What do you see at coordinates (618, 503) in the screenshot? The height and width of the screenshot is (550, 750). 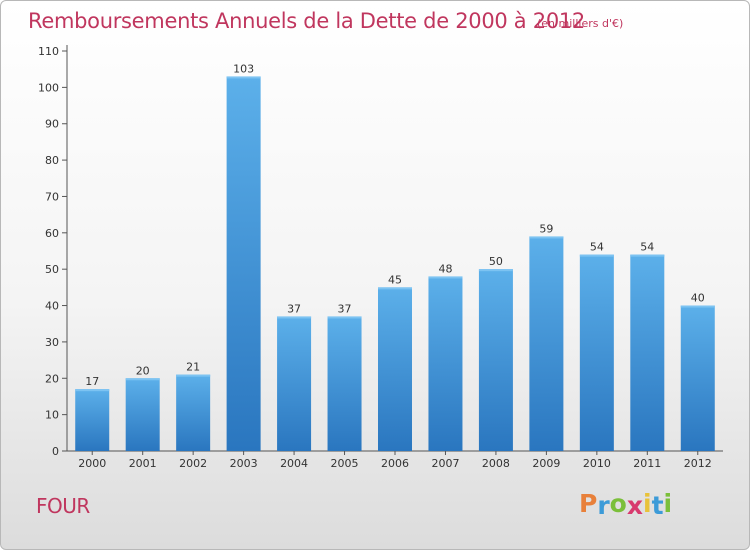 I see `logo-letter: o` at bounding box center [618, 503].